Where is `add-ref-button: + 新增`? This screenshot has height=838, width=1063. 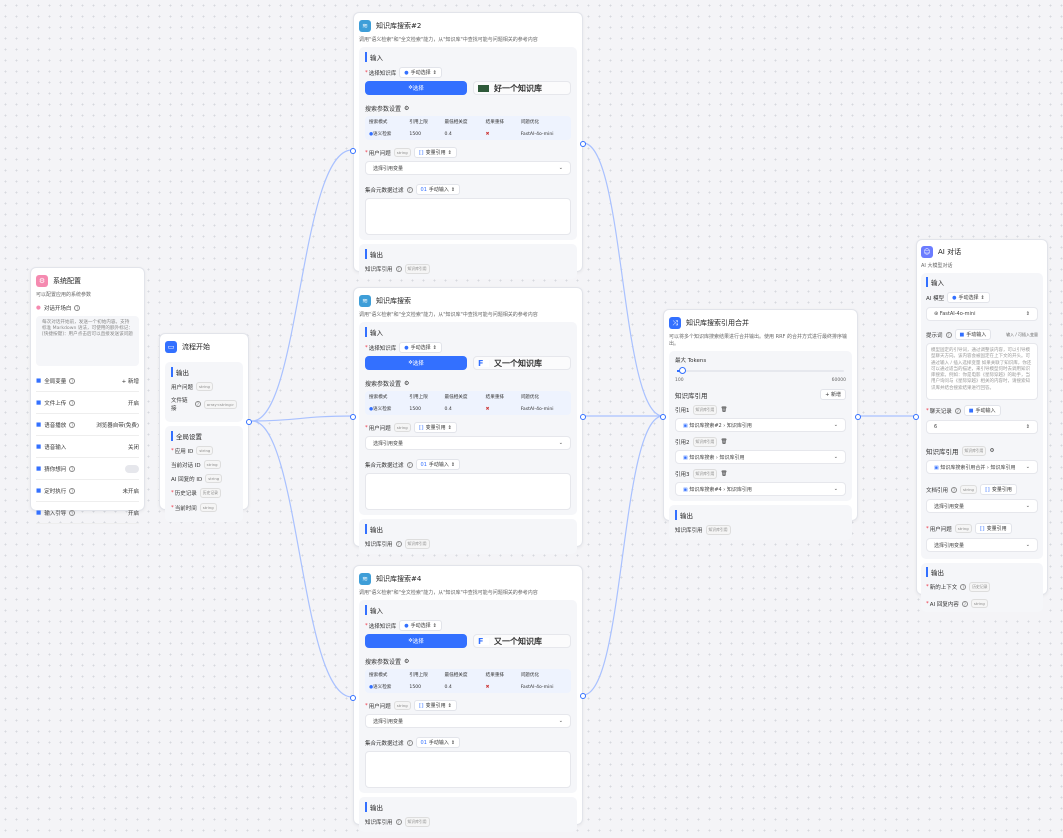 add-ref-button: + 新增 is located at coordinates (833, 394).